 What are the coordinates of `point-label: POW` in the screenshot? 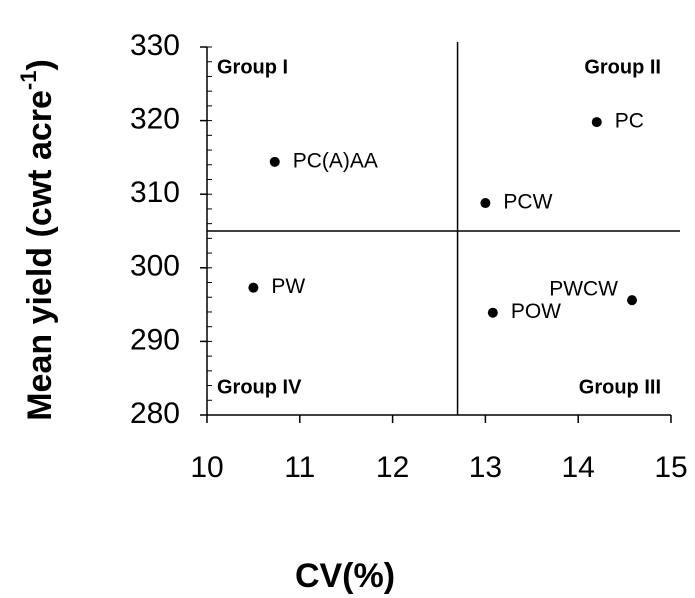 It's located at (536, 311).